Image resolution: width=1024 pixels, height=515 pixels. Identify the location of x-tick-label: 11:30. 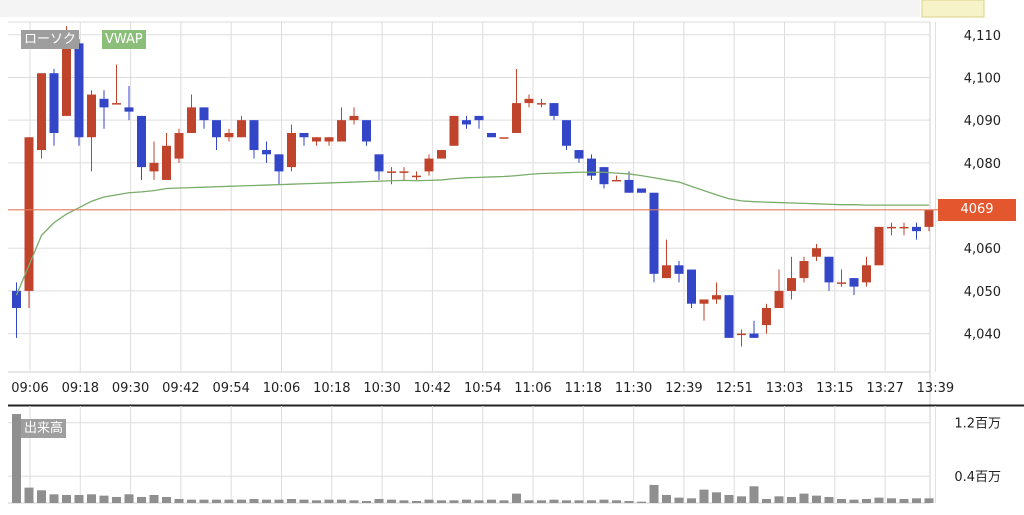
(633, 388).